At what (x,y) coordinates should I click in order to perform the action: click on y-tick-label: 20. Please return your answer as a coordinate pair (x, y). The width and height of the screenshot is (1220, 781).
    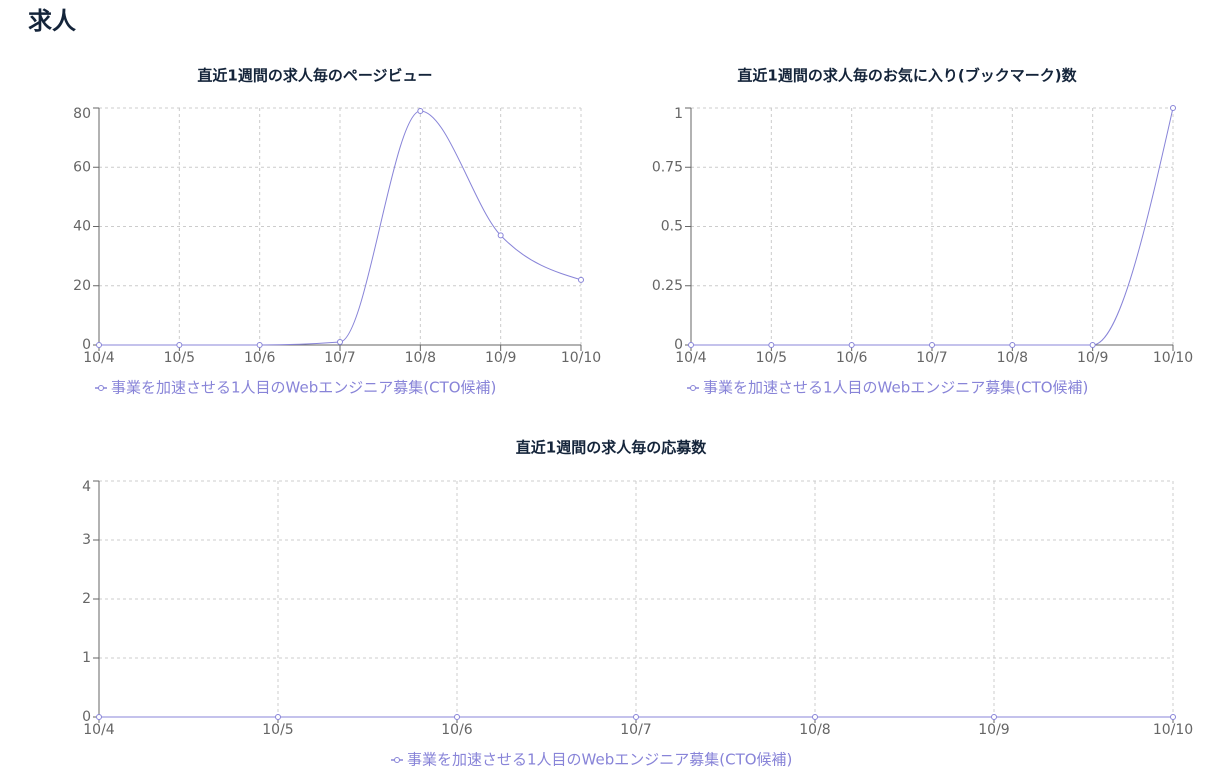
    Looking at the image, I should click on (82, 286).